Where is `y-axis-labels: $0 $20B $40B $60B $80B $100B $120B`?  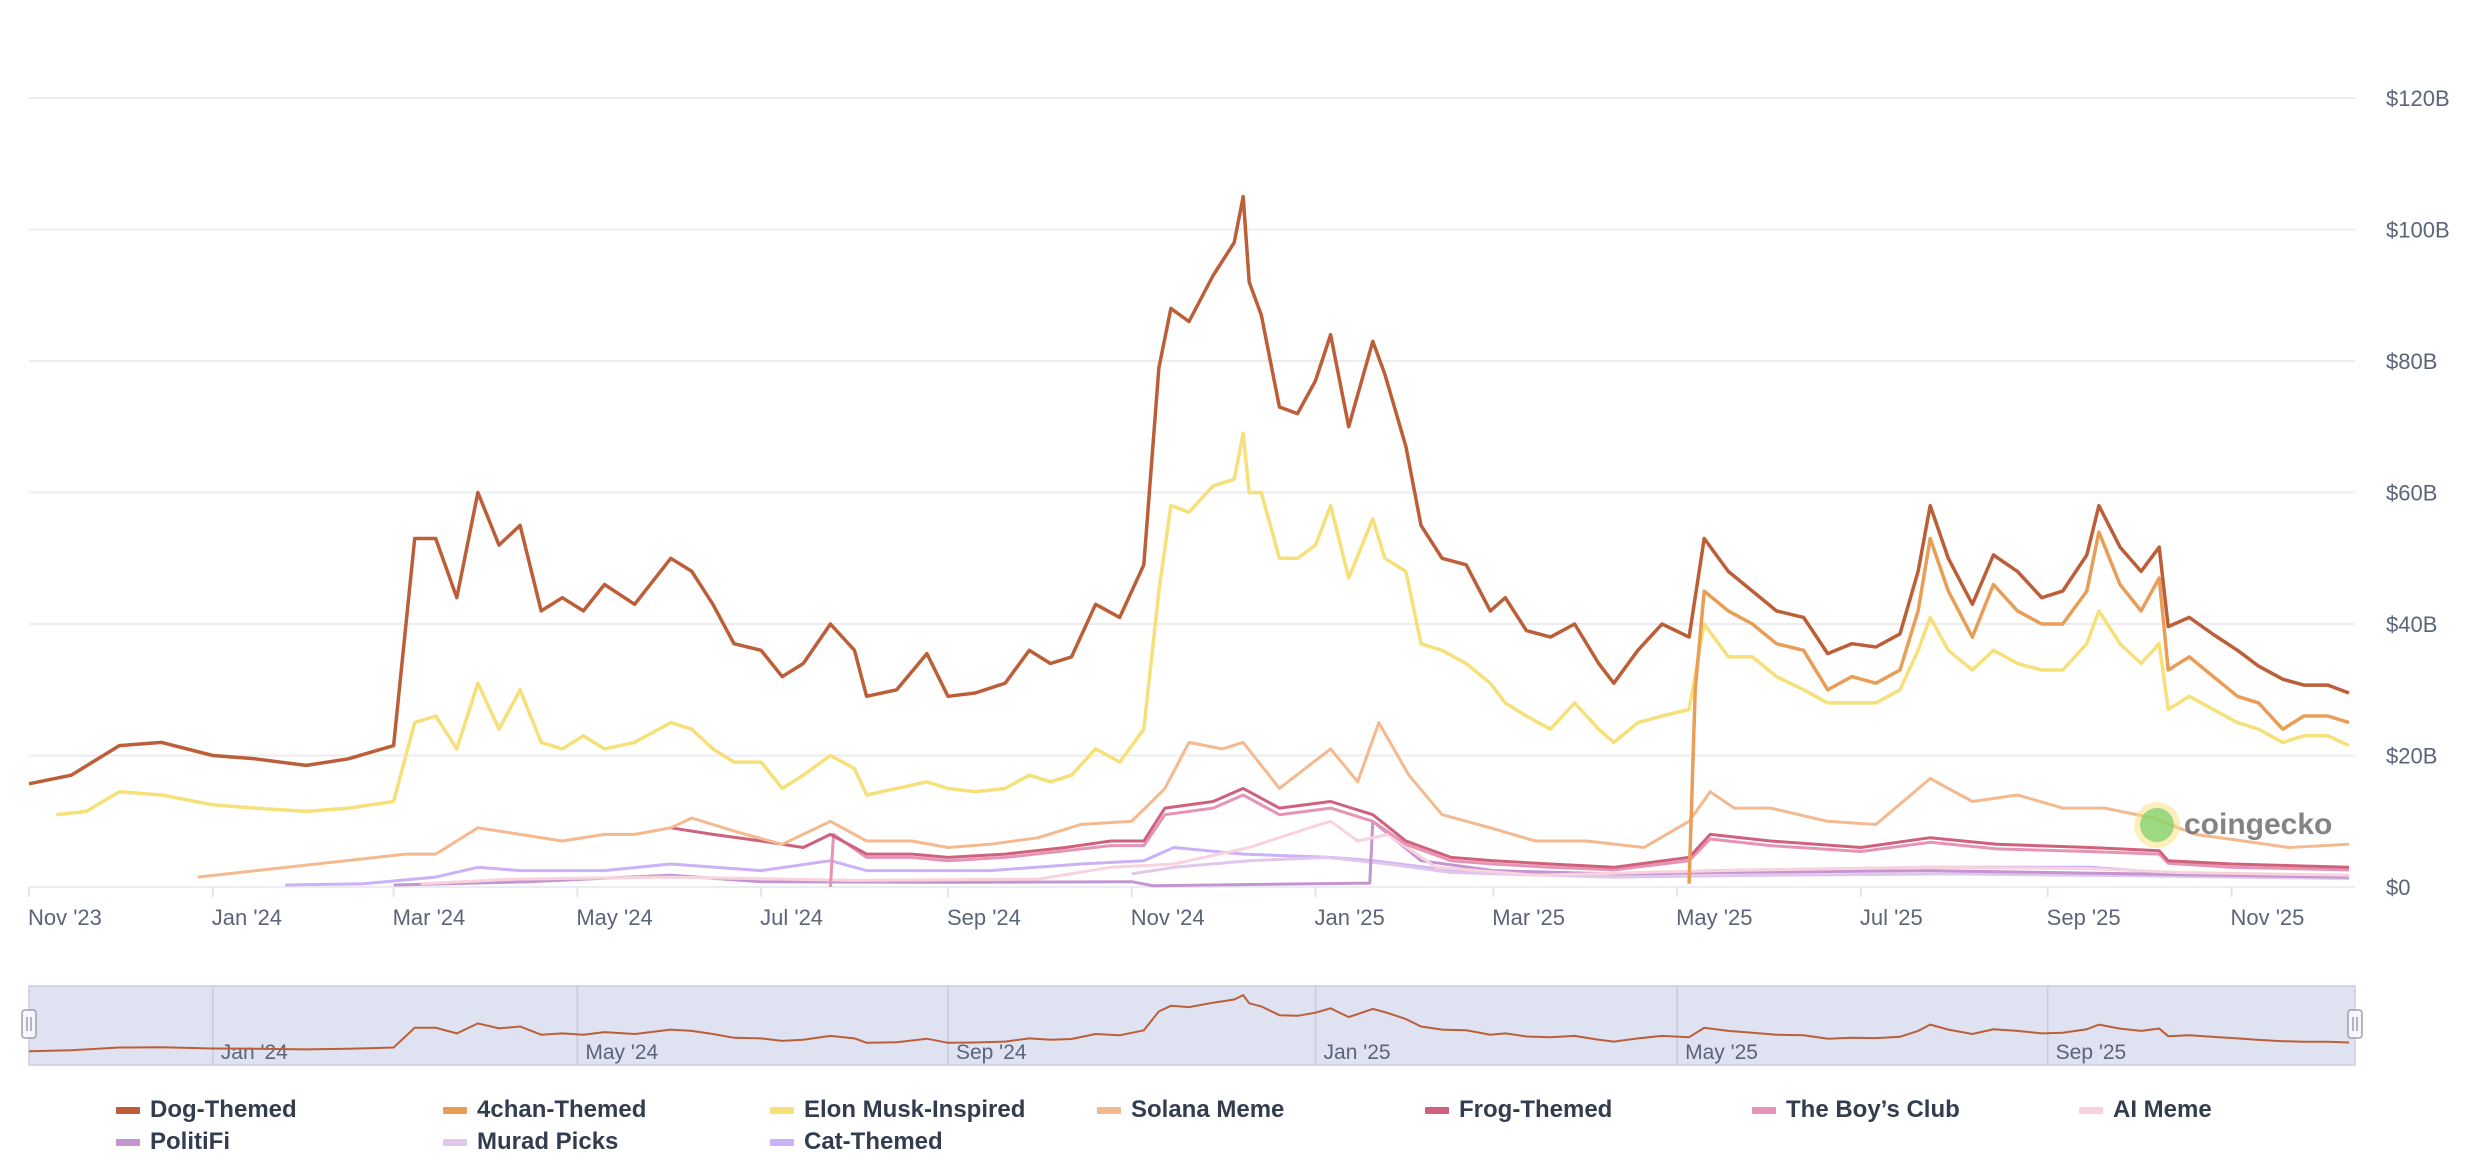 y-axis-labels: $0 $20B $40B $60B $80B $100B $120B is located at coordinates (2418, 493).